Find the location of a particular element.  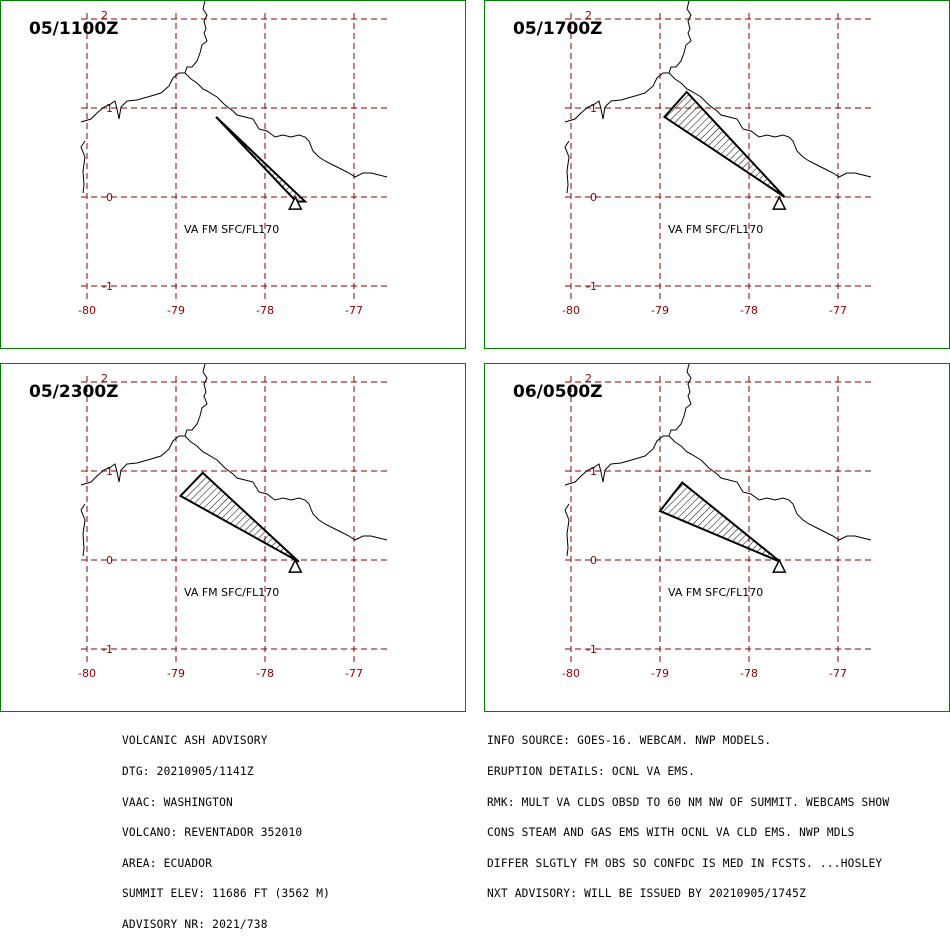

advisory-line: ERUPTION DETAILS: OCNL VA EMS. is located at coordinates (591, 772).